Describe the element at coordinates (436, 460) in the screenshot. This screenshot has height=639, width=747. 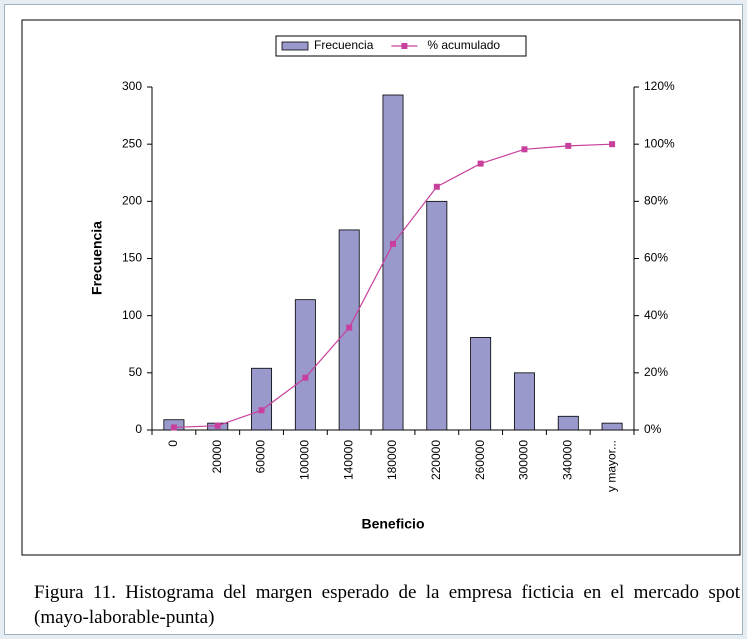
I see `x-tick-label: 220000` at that location.